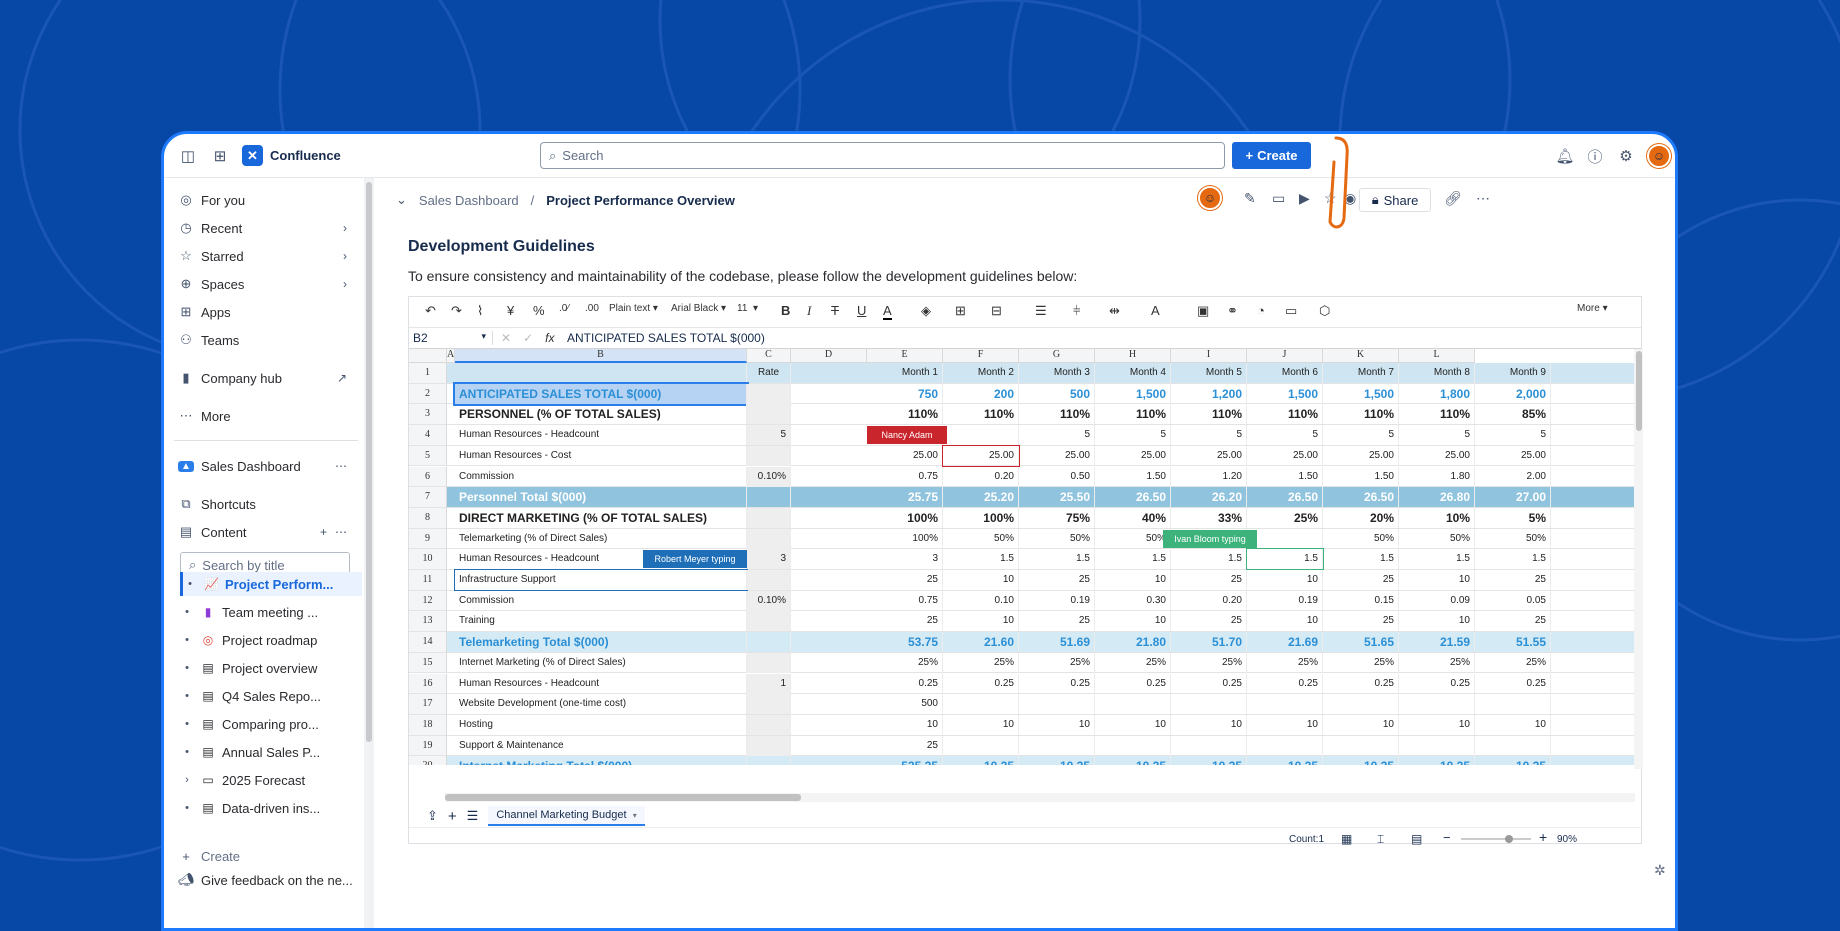  I want to click on font-size-select: 11 ▾, so click(747, 308).